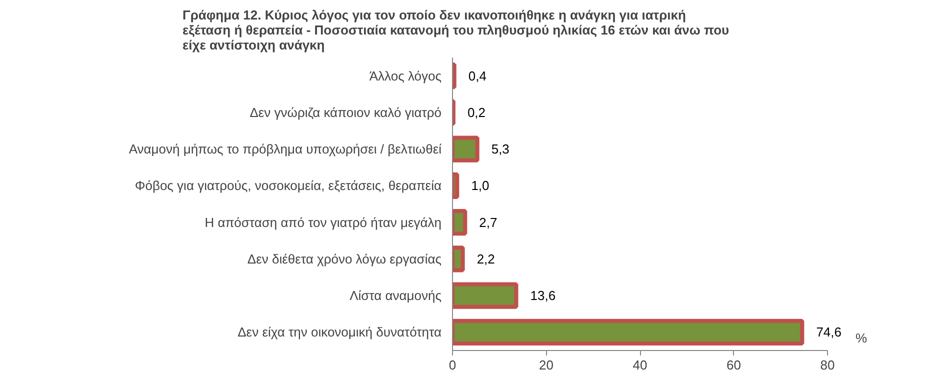 The height and width of the screenshot is (385, 928). I want to click on y-tick-label: Φόβος για γιατρούς, νοσοκομεία, εξετάσεις, θεραπεία, so click(288, 186).